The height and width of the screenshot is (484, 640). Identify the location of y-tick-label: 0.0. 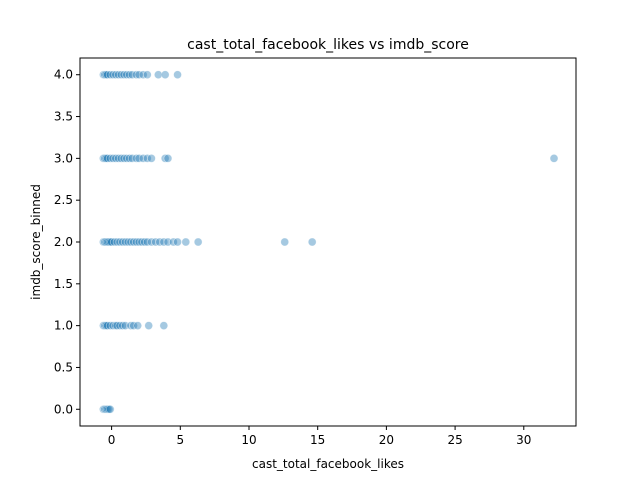
(63, 409).